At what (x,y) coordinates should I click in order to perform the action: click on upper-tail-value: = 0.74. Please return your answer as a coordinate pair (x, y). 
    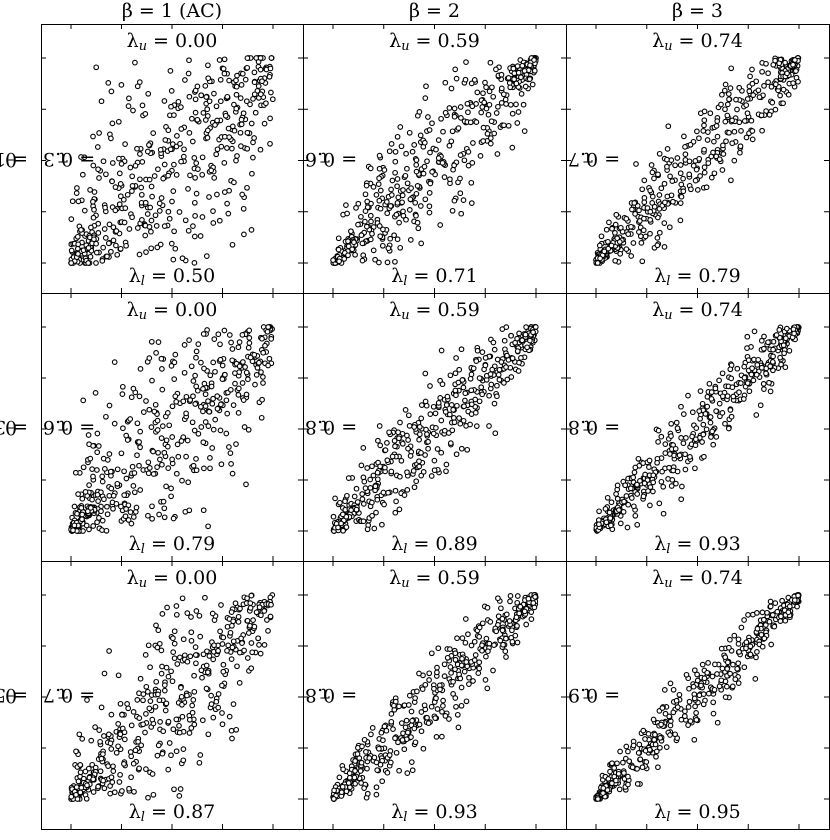
    Looking at the image, I should click on (707, 310).